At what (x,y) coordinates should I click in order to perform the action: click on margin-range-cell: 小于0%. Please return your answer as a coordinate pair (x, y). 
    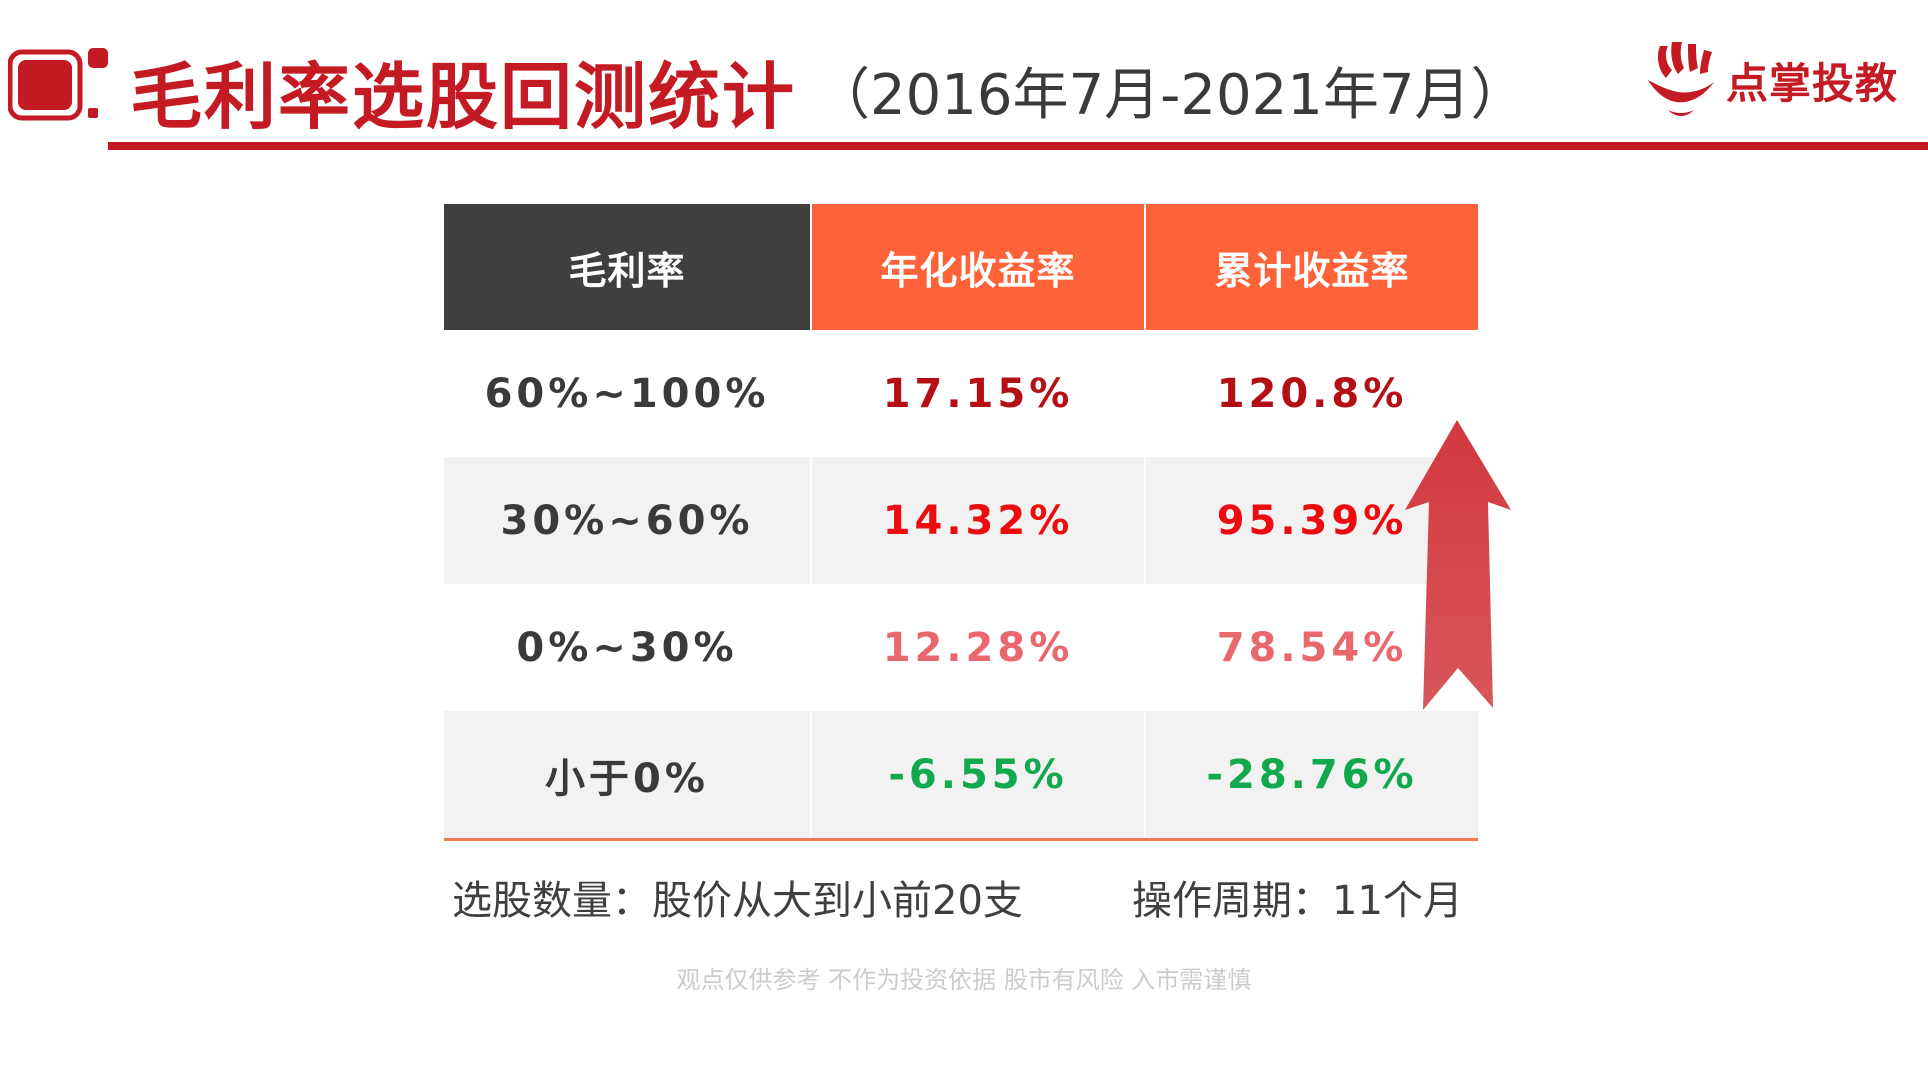
    Looking at the image, I should click on (627, 774).